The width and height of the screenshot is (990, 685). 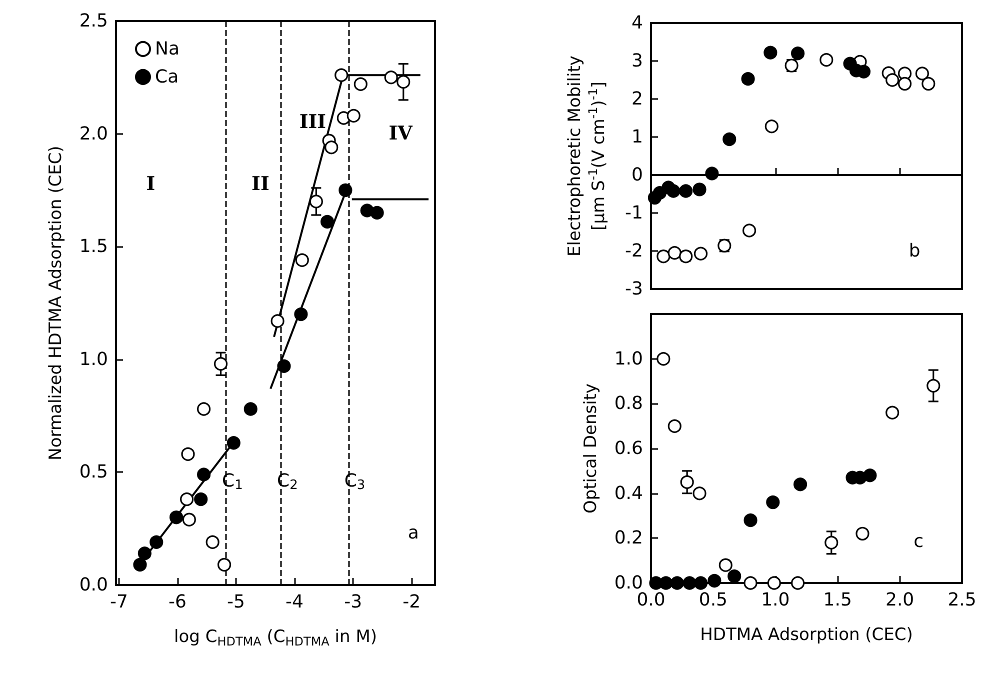 What do you see at coordinates (634, 289) in the screenshot?
I see `y-tick-label: -3` at bounding box center [634, 289].